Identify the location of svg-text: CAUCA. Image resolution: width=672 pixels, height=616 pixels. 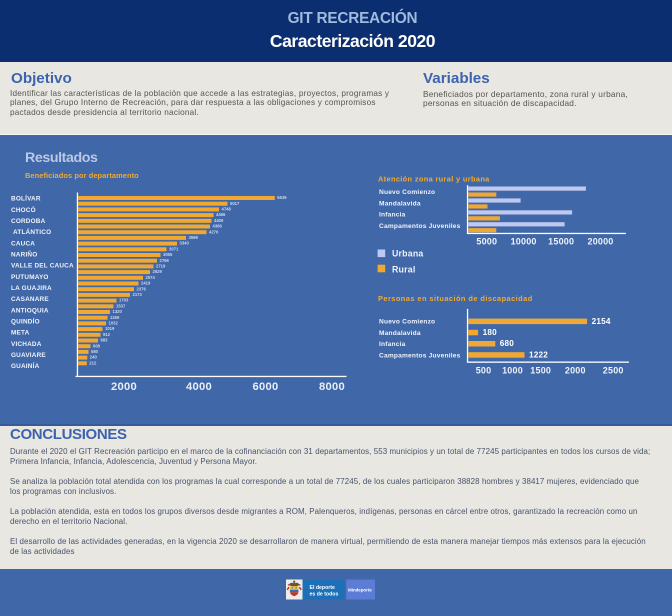
(23, 243).